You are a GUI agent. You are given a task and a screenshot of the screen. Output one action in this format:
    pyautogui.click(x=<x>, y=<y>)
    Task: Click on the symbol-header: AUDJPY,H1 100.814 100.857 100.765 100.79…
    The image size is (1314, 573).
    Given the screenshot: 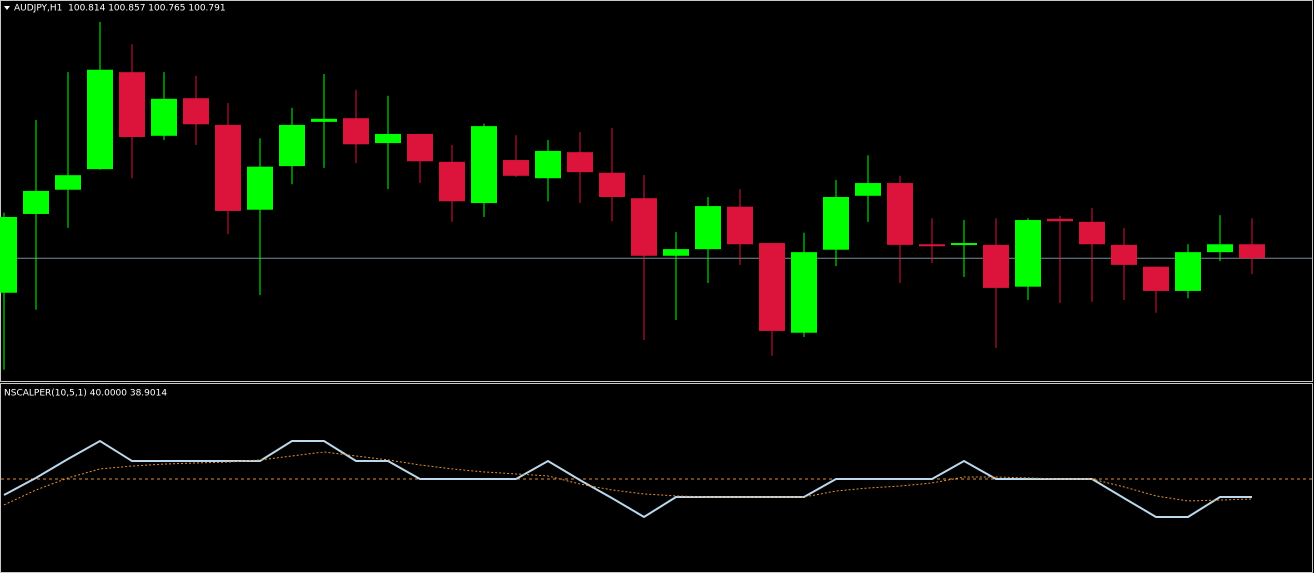 What is the action you would take?
    pyautogui.click(x=120, y=9)
    